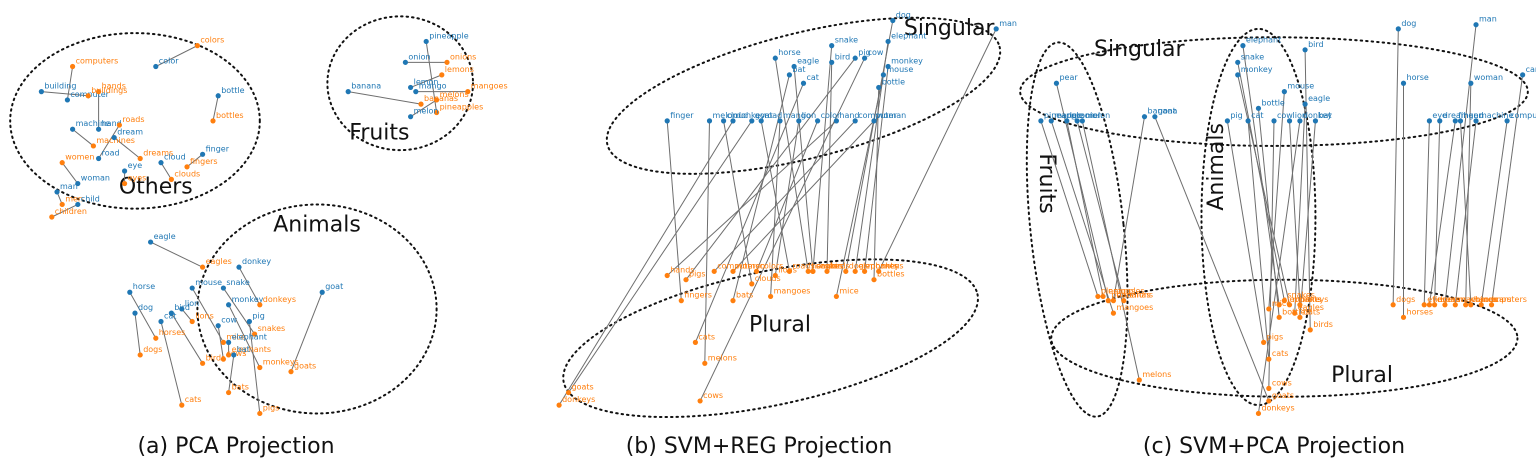  What do you see at coordinates (1488, 19) in the screenshot?
I see `label-singular-man: man` at bounding box center [1488, 19].